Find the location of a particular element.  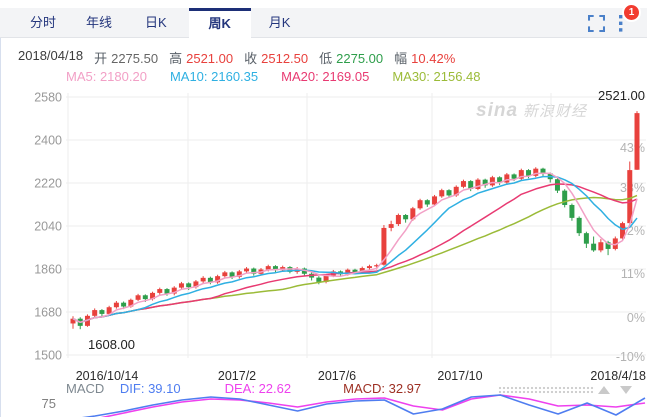

tab-yearly: 年线 is located at coordinates (99, 22).